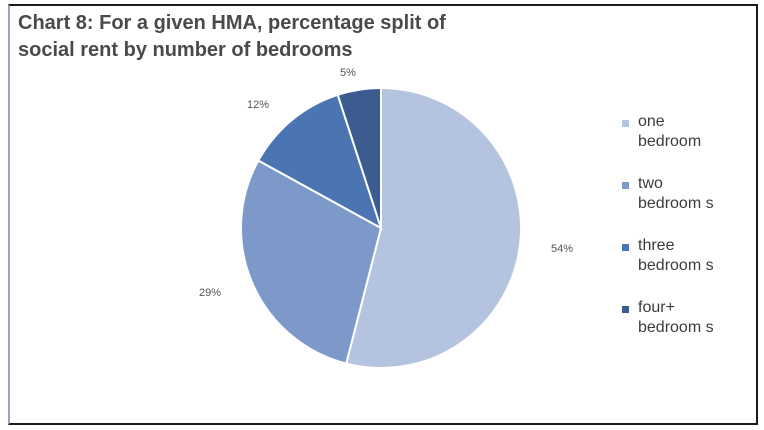 The image size is (764, 430). What do you see at coordinates (258, 105) in the screenshot?
I see `pie-data-label: 12%` at bounding box center [258, 105].